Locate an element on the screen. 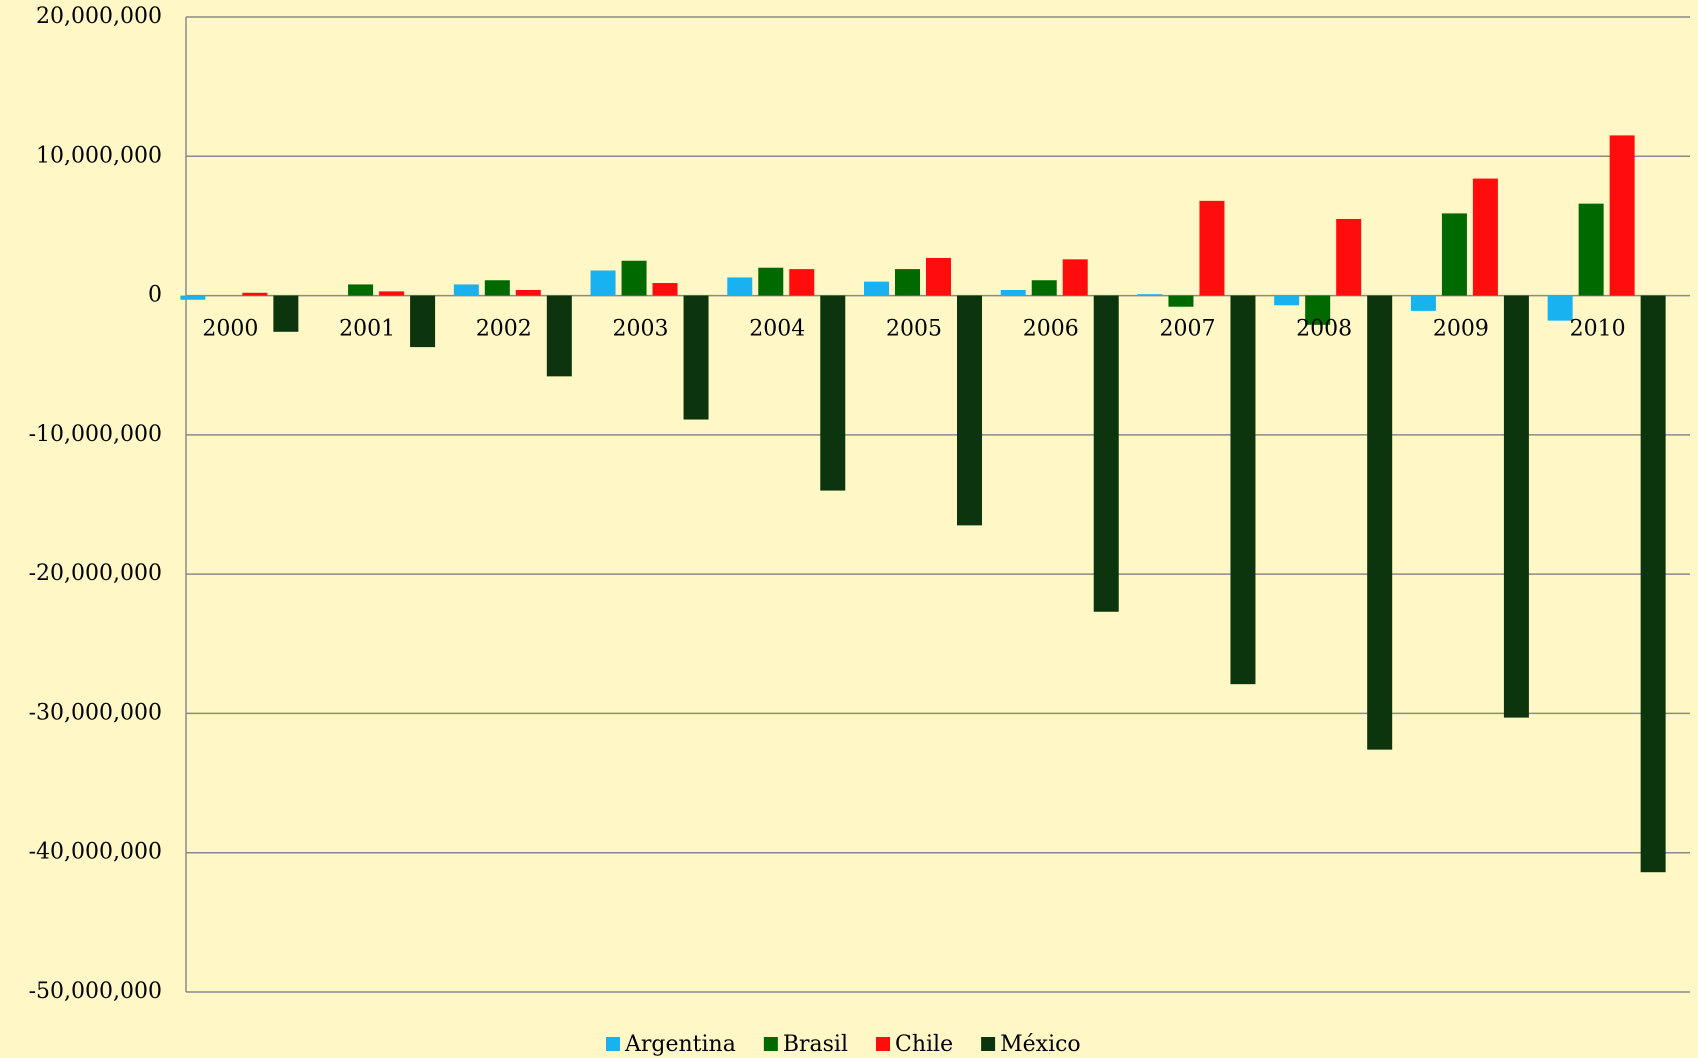  legend-label: Argentina is located at coordinates (680, 1044).